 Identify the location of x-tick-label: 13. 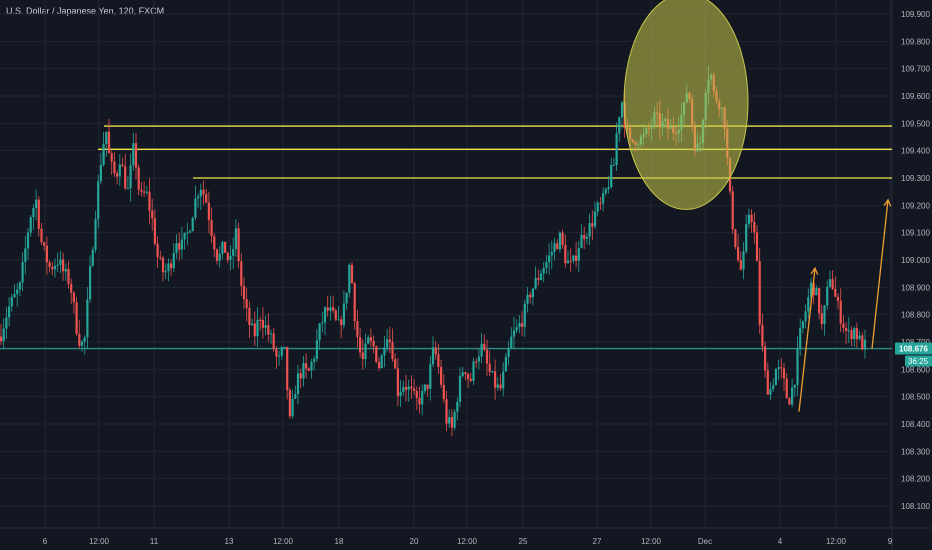
(229, 541).